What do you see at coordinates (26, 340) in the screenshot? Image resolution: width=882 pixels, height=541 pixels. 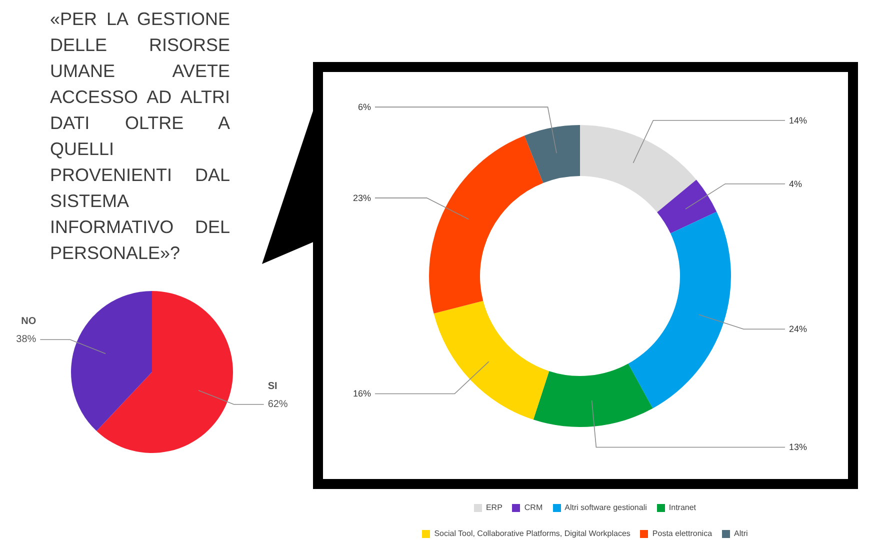 I see `data-label: 38%` at bounding box center [26, 340].